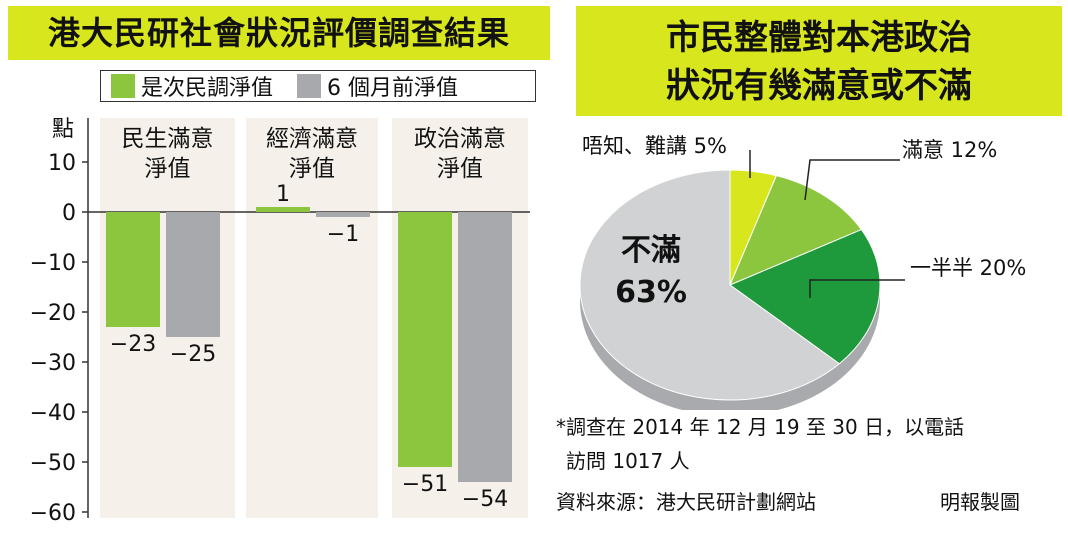 The image size is (1068, 540). I want to click on pie-label-satisfied: 滿意 12%, so click(950, 150).